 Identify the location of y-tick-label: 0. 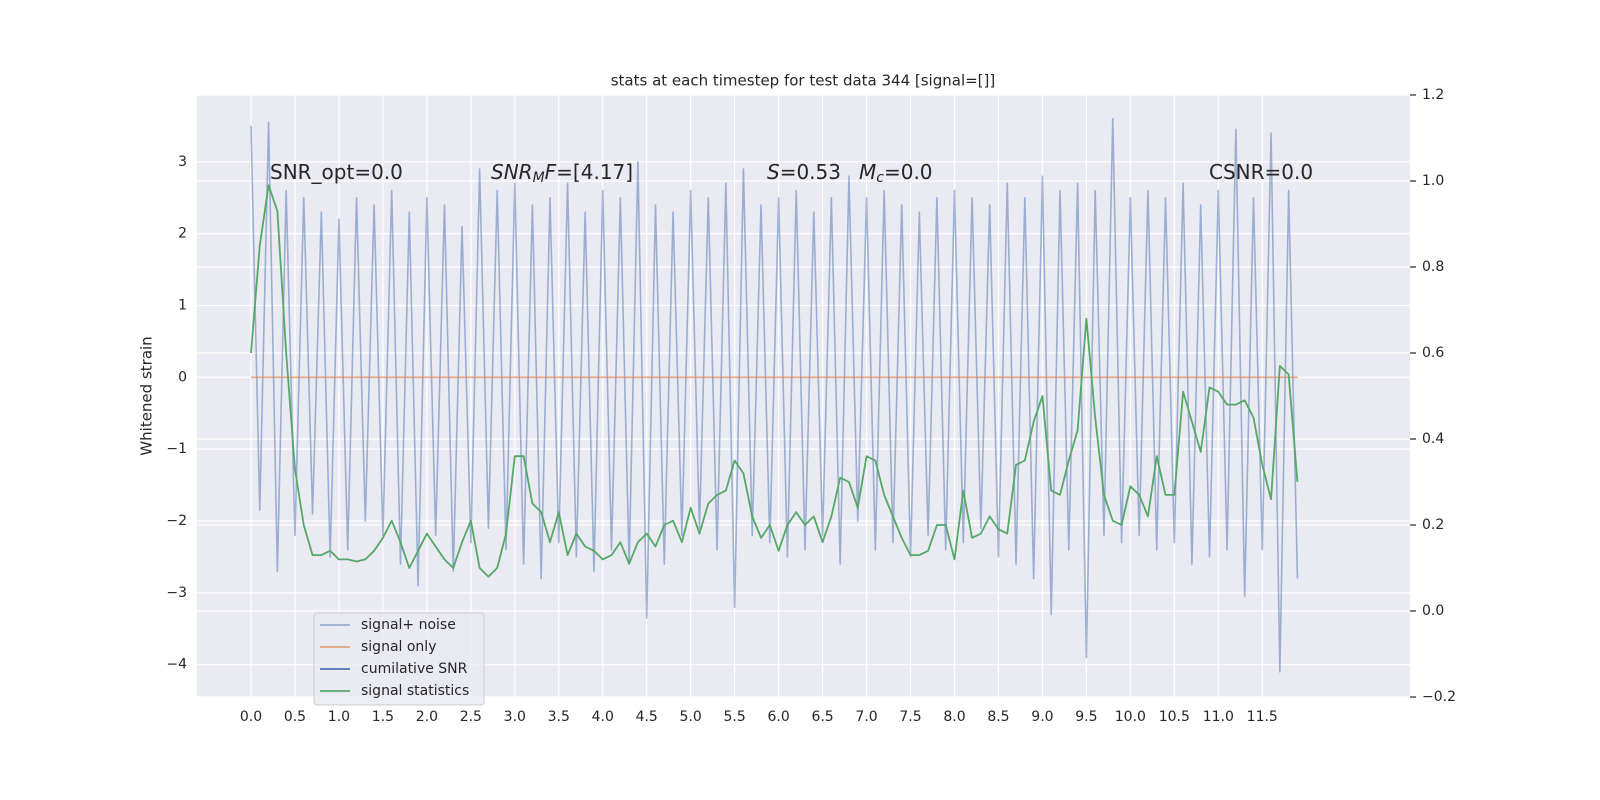
(182, 377).